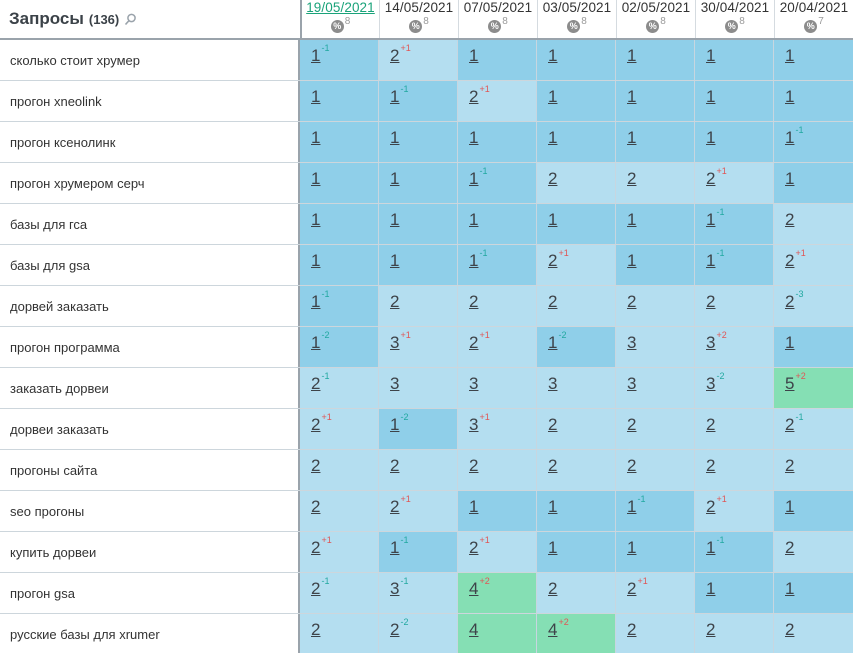 The width and height of the screenshot is (853, 653). I want to click on date-link: 03/05/2021, so click(577, 7).